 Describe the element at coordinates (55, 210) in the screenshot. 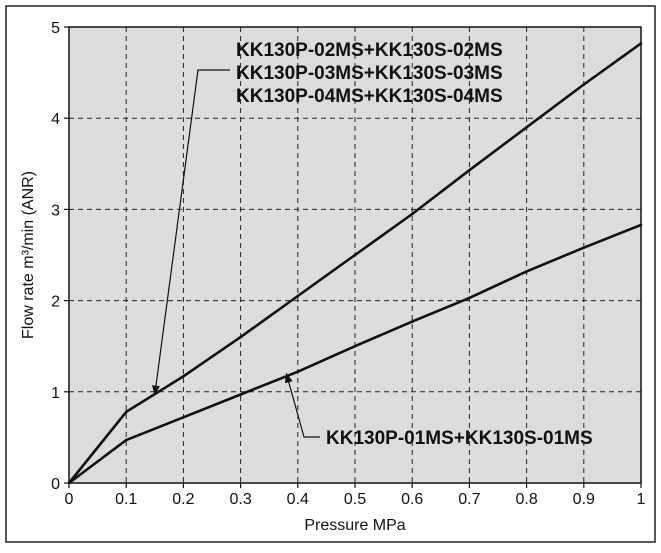

I see `y-tick-label: 3` at that location.